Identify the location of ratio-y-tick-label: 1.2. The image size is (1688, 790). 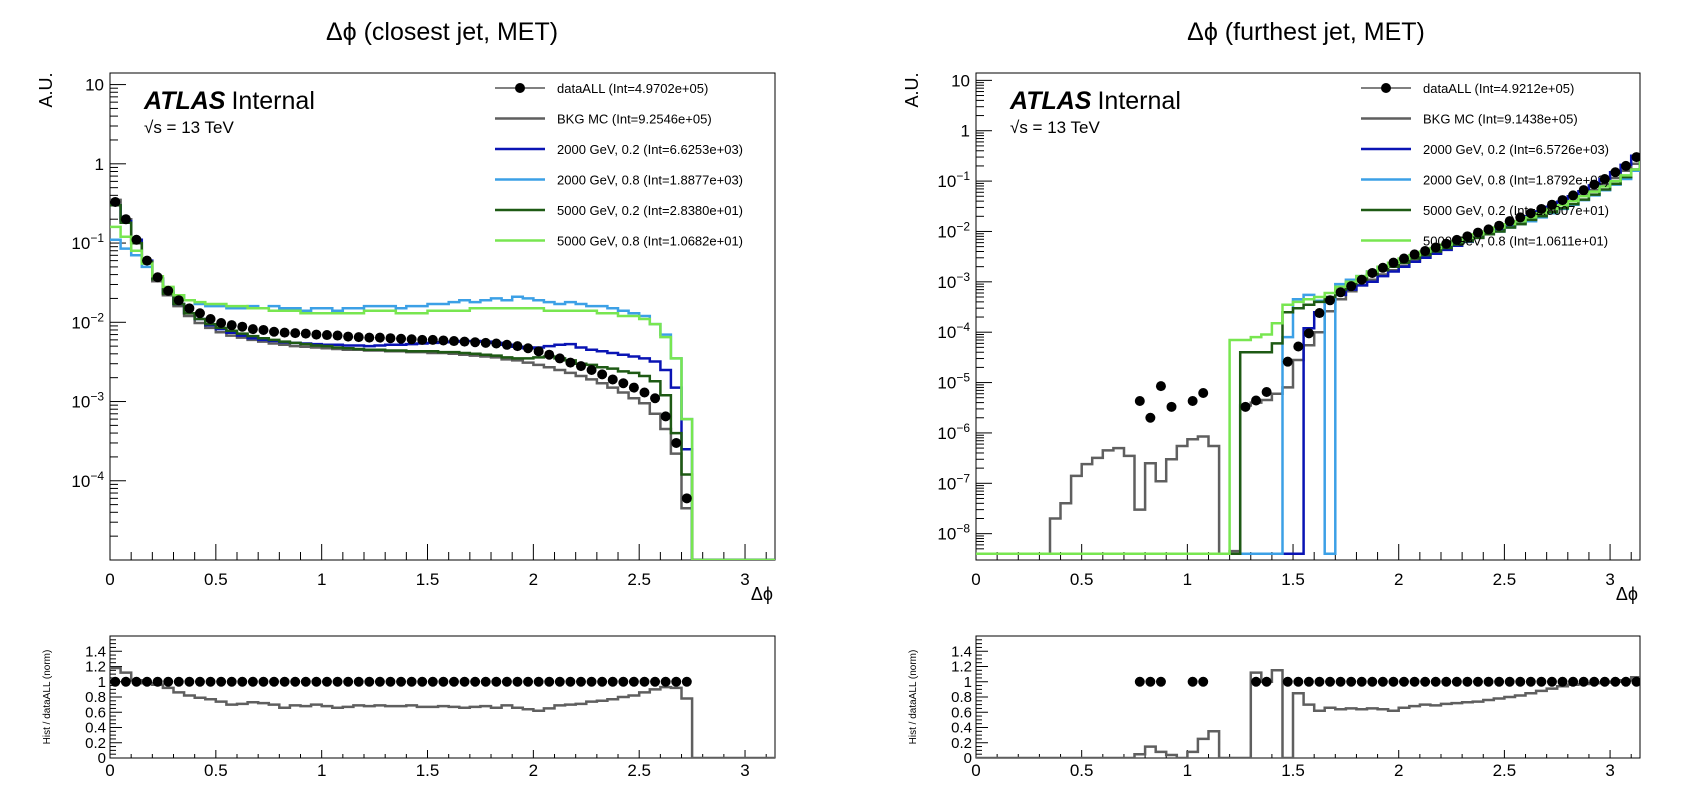
(95, 667).